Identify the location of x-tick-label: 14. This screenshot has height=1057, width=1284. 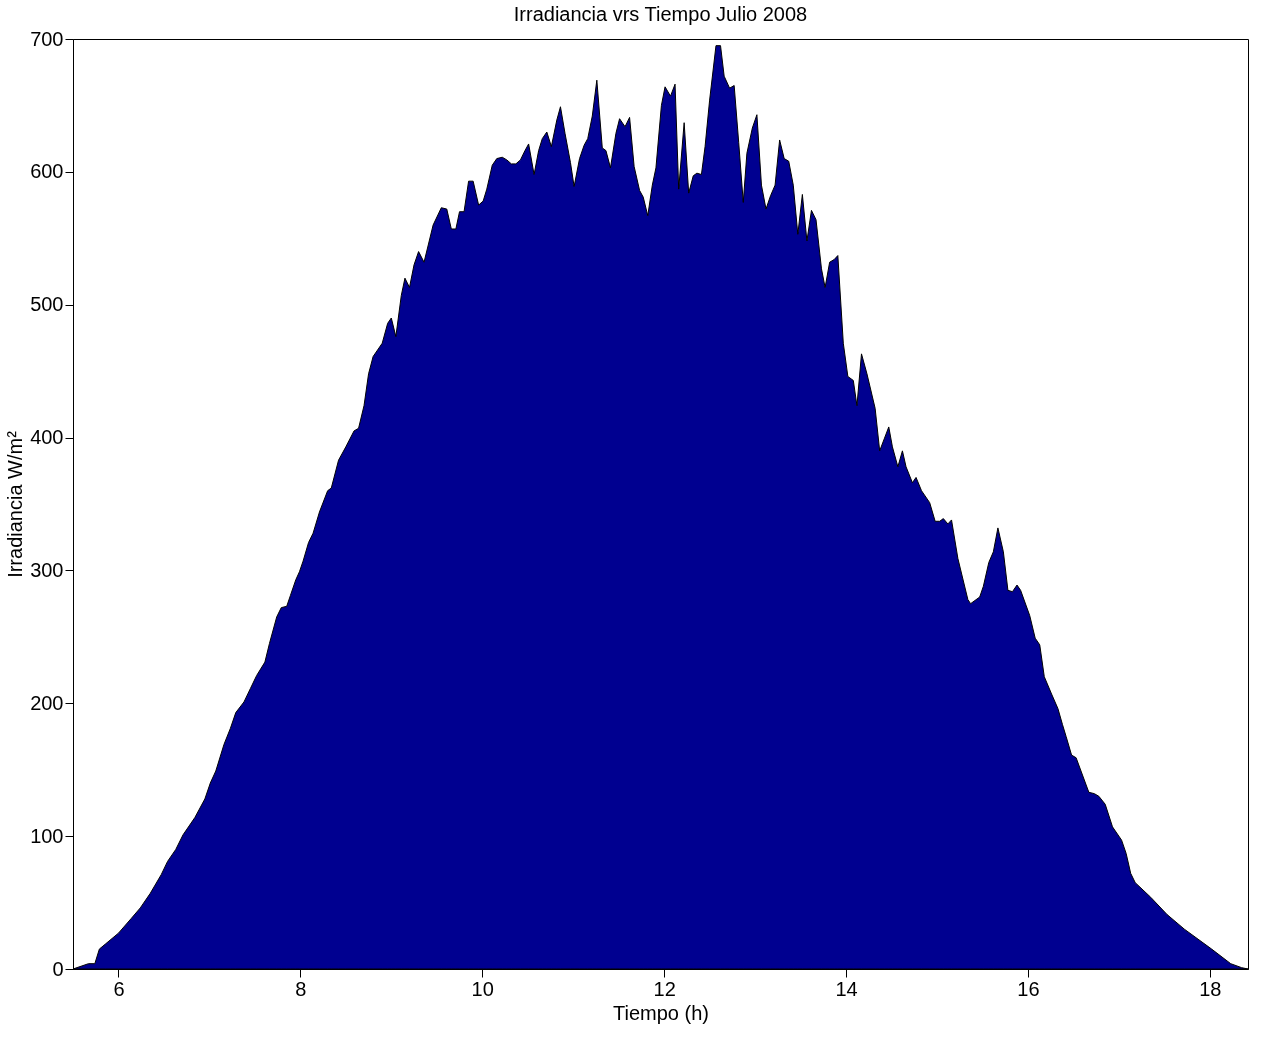
(846, 988).